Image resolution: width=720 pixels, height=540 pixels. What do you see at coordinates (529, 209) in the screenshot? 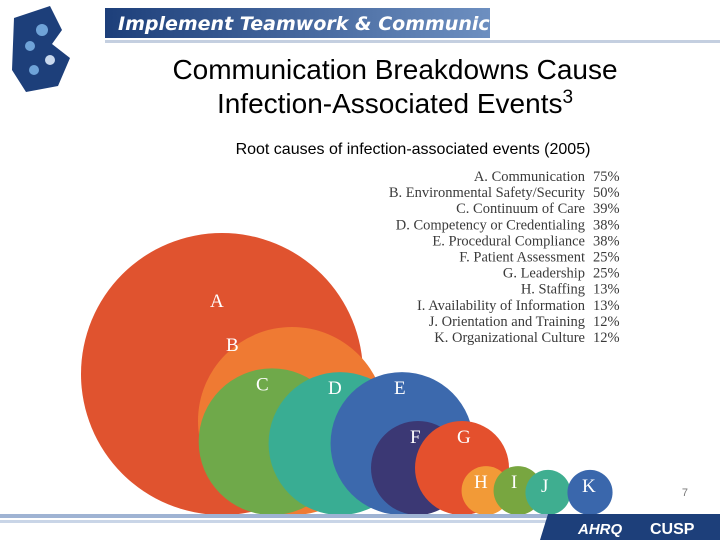
I see `legend-label: Continuum of Care` at bounding box center [529, 209].